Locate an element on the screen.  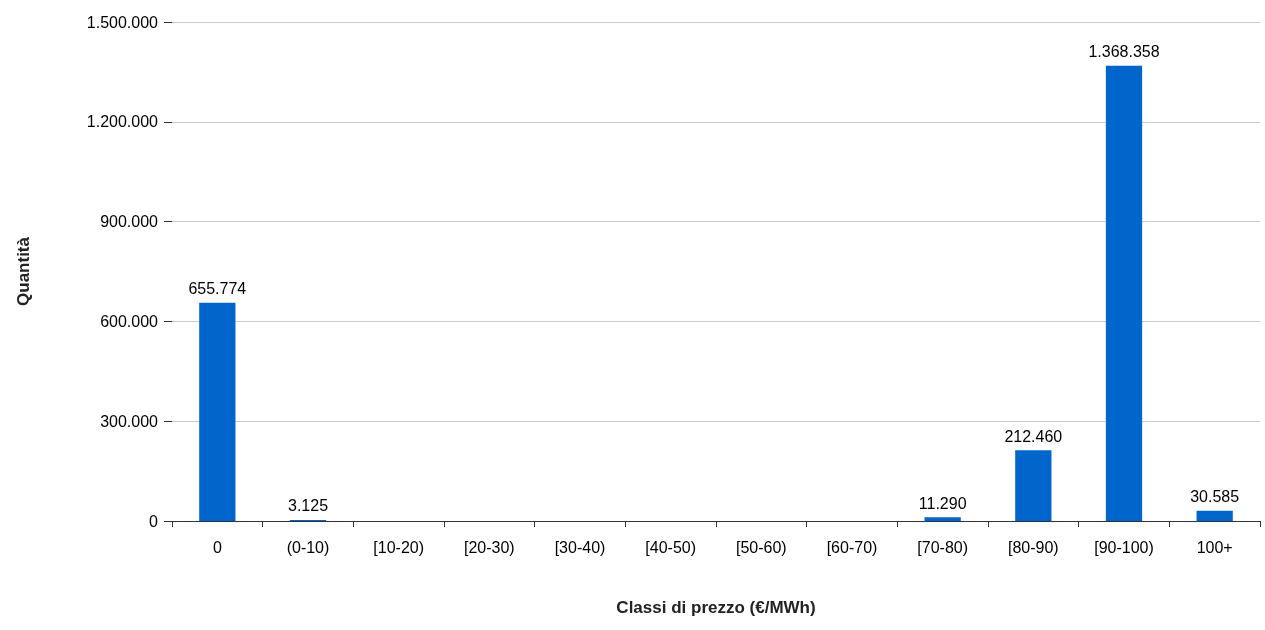
x-tick-label: [10-20) is located at coordinates (399, 547).